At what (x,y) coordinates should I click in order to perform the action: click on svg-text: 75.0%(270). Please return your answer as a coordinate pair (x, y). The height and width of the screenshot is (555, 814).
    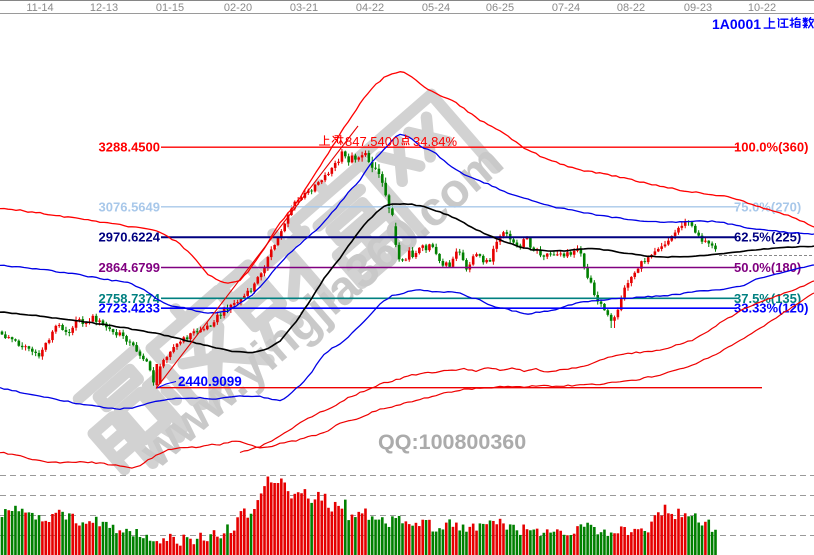
    Looking at the image, I should click on (767, 206).